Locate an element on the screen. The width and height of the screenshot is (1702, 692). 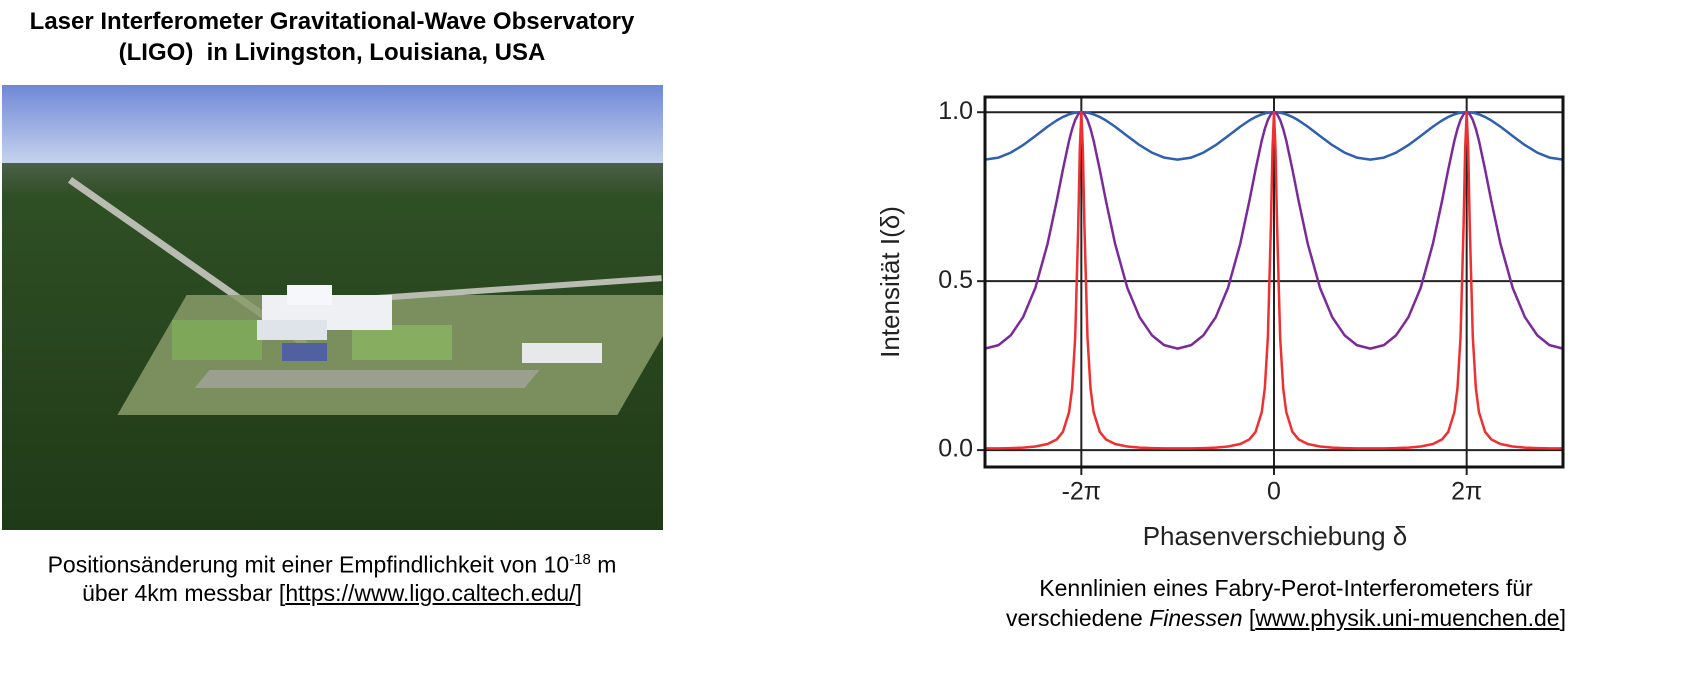
caption-text: über 4km messbar [ is located at coordinates (184, 593).